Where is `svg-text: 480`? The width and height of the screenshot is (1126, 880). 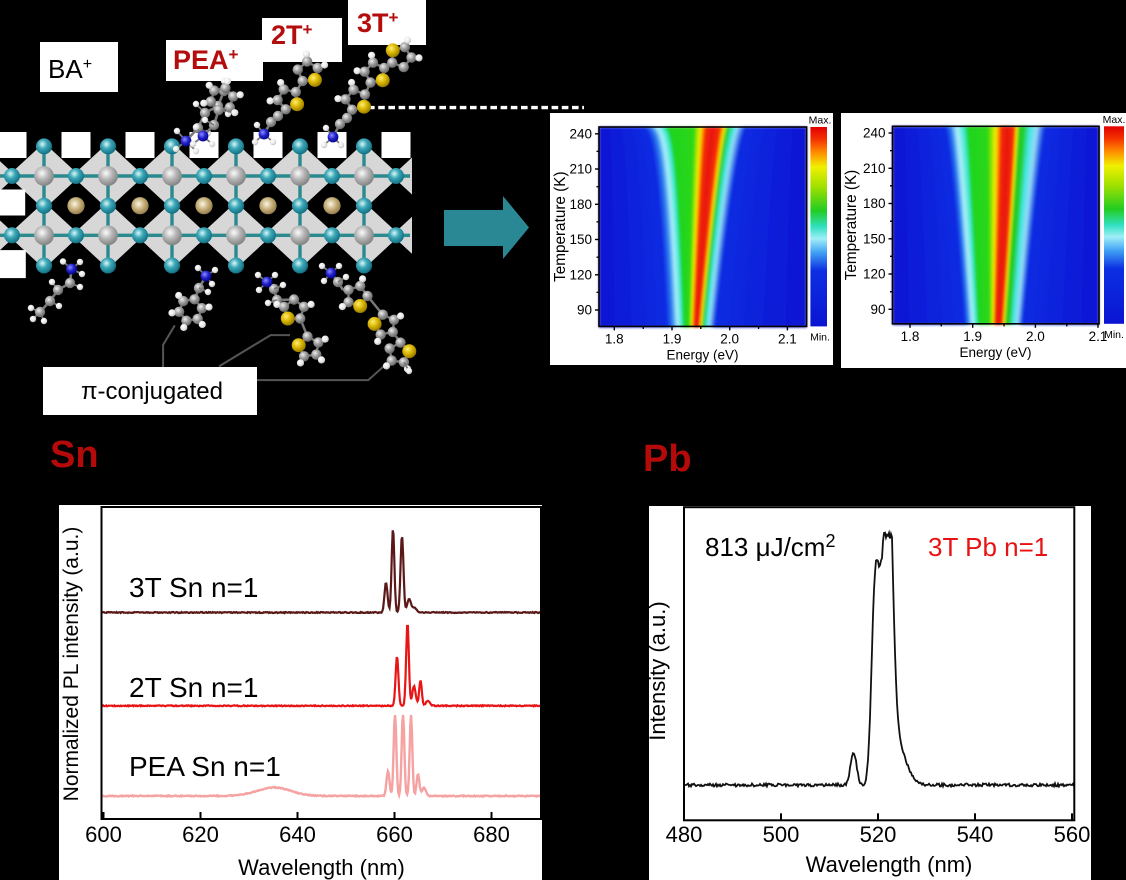 svg-text: 480 is located at coordinates (684, 834).